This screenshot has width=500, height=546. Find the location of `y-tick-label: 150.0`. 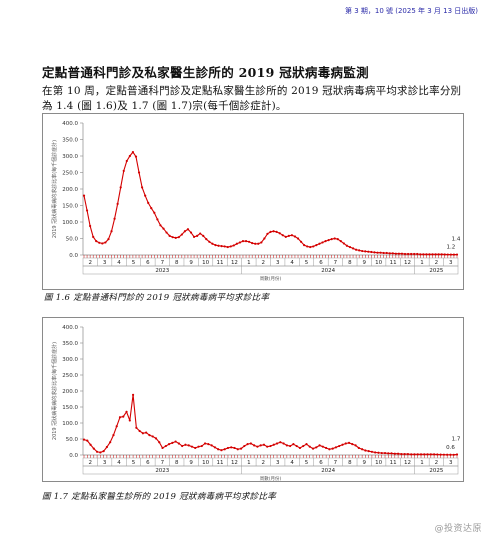

y-tick-label: 150.0 is located at coordinates (70, 408).